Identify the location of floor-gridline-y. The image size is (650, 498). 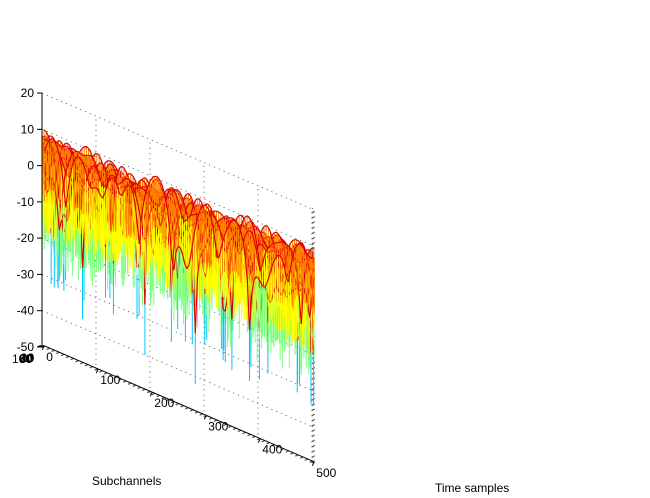
(178, 404).